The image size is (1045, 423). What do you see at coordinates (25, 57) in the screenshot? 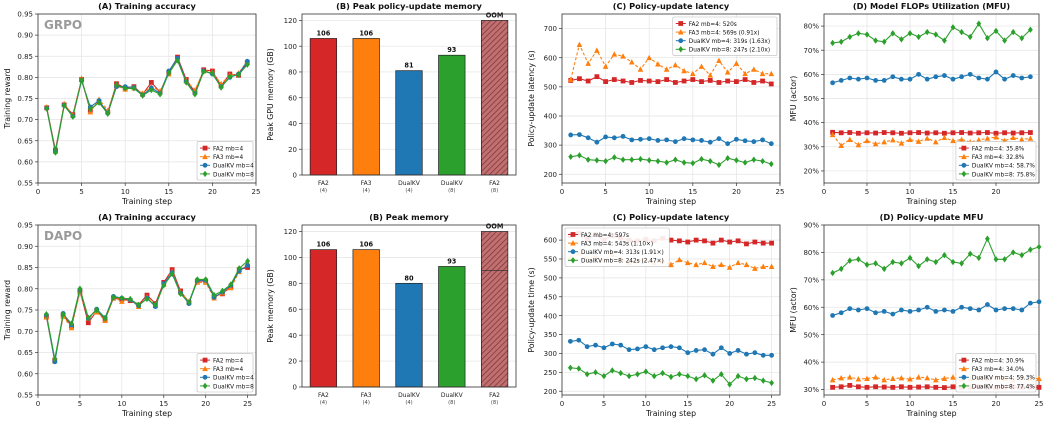
I see `y-tick-label: 0.85` at bounding box center [25, 57].